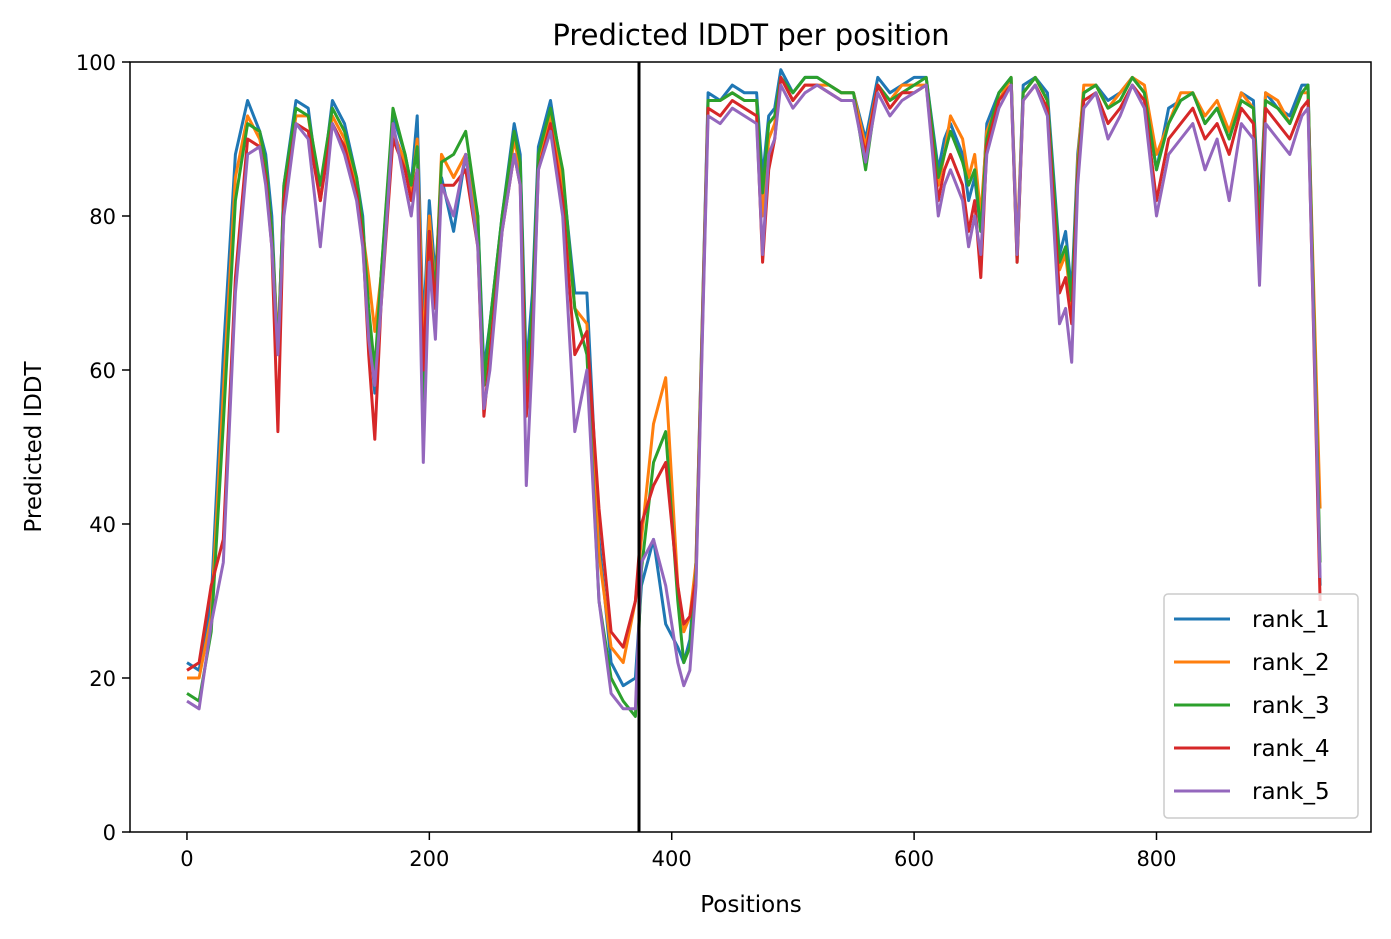 Image resolution: width=1391 pixels, height=939 pixels. Describe the element at coordinates (914, 859) in the screenshot. I see `x-tick-label: 600` at that location.